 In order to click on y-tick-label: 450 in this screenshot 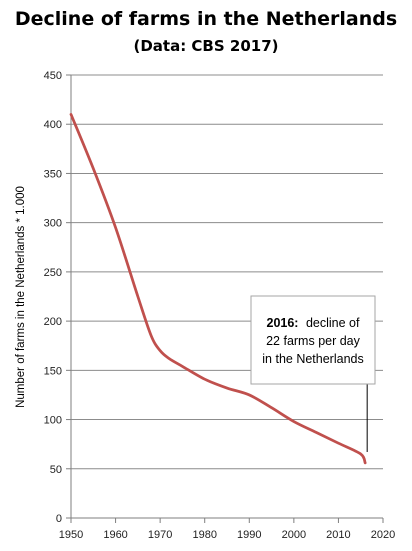, I will do `click(53, 76)`.